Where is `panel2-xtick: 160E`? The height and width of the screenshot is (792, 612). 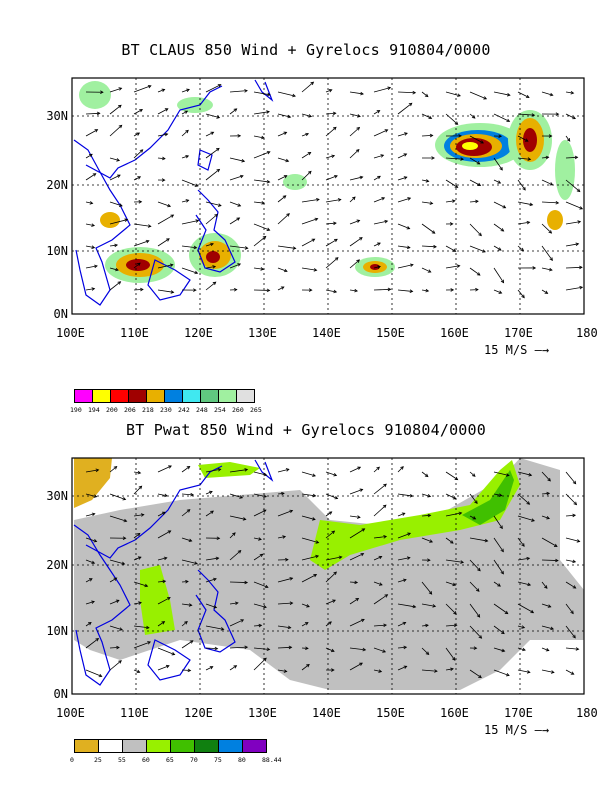 panel2-xtick: 160E is located at coordinates (454, 713).